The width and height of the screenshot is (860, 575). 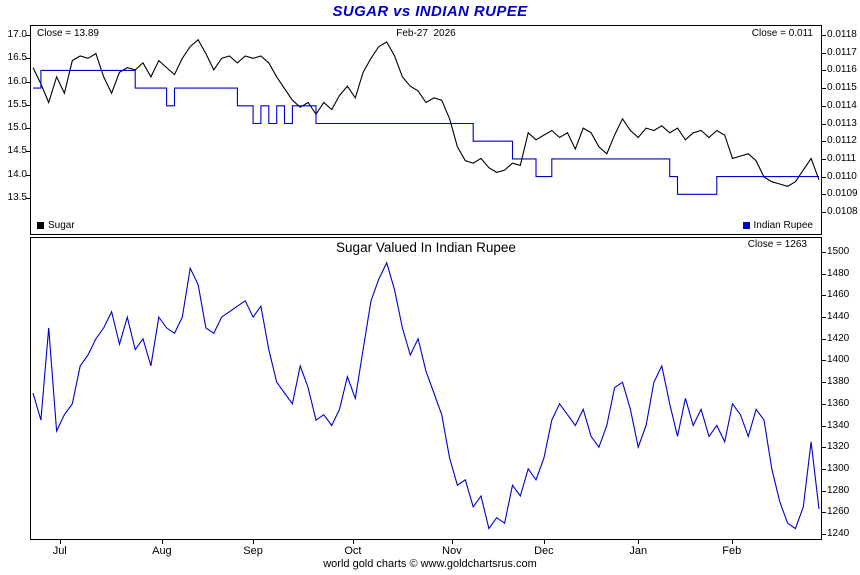 I want to click on y-axis-tick-label: 0.0115, so click(x=842, y=88).